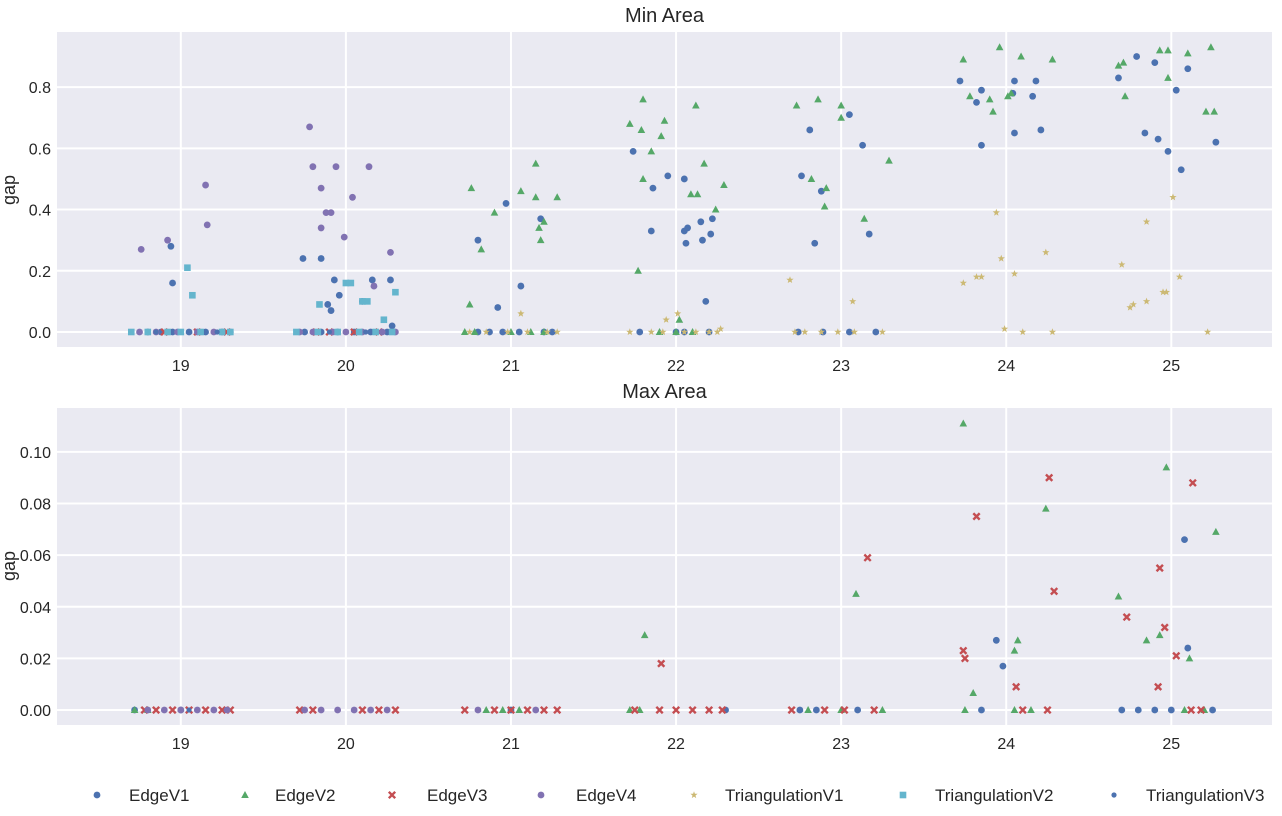 This screenshot has width=1282, height=816. I want to click on subplot-title: Max Area, so click(664, 392).